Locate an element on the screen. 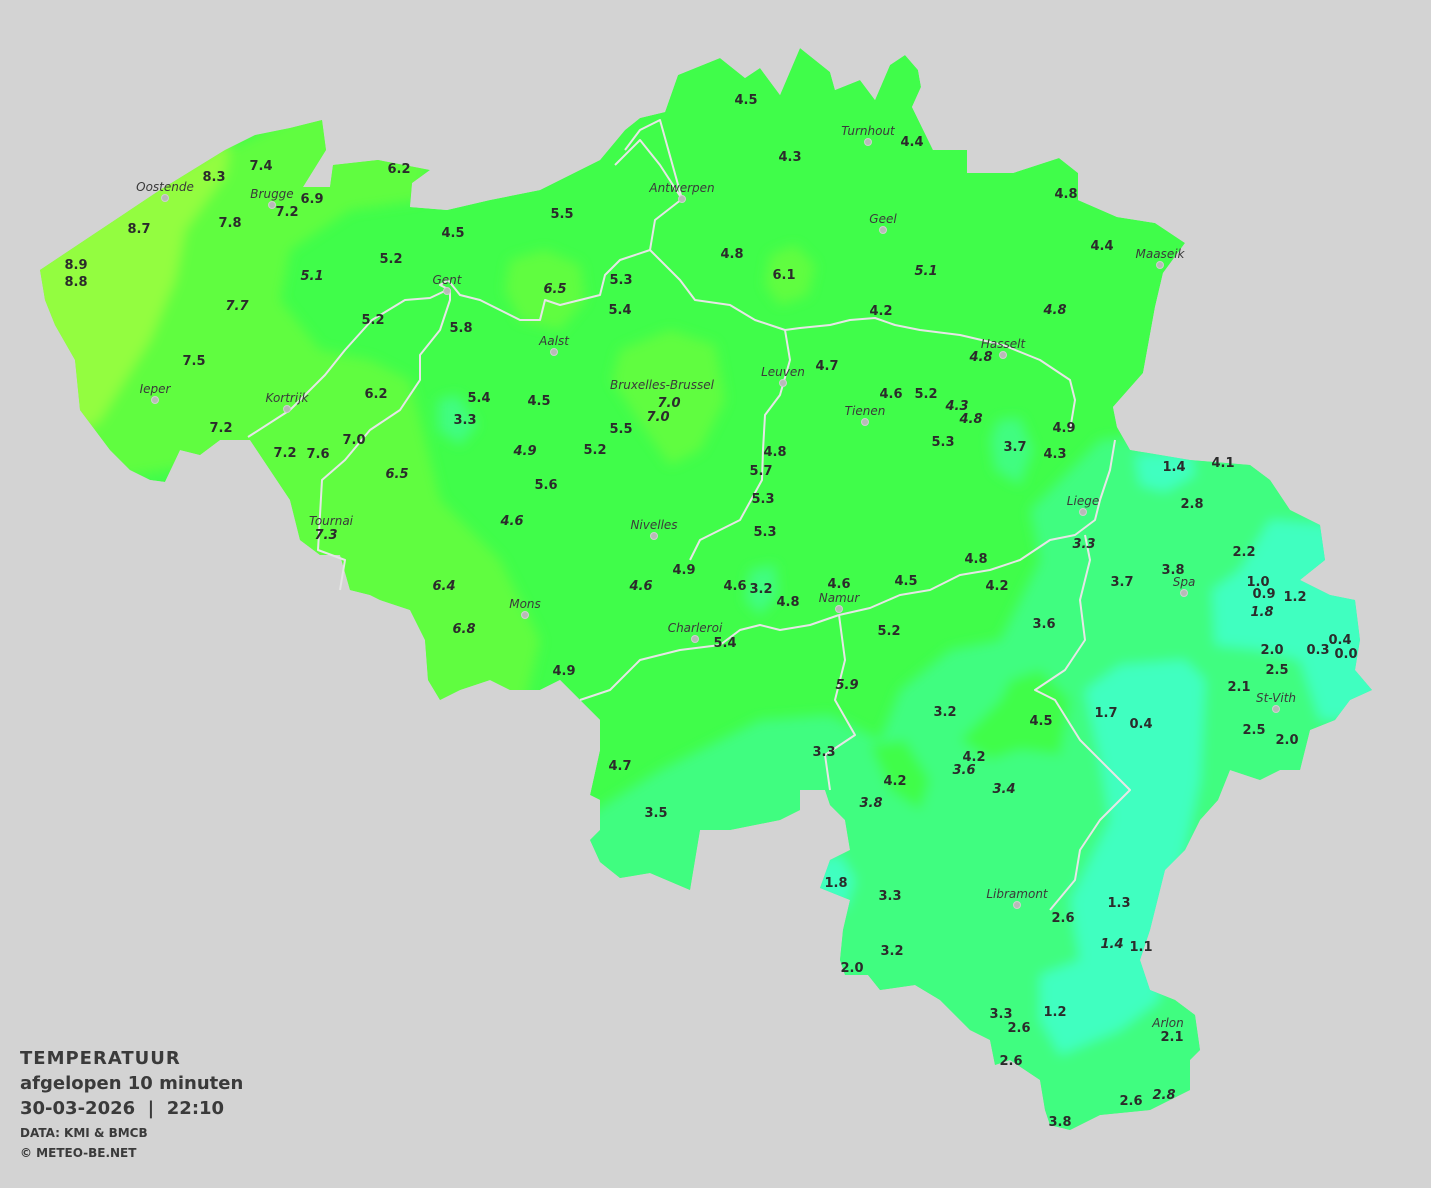 The width and height of the screenshot is (1431, 1188). zone-brussels is located at coordinates (668, 397).